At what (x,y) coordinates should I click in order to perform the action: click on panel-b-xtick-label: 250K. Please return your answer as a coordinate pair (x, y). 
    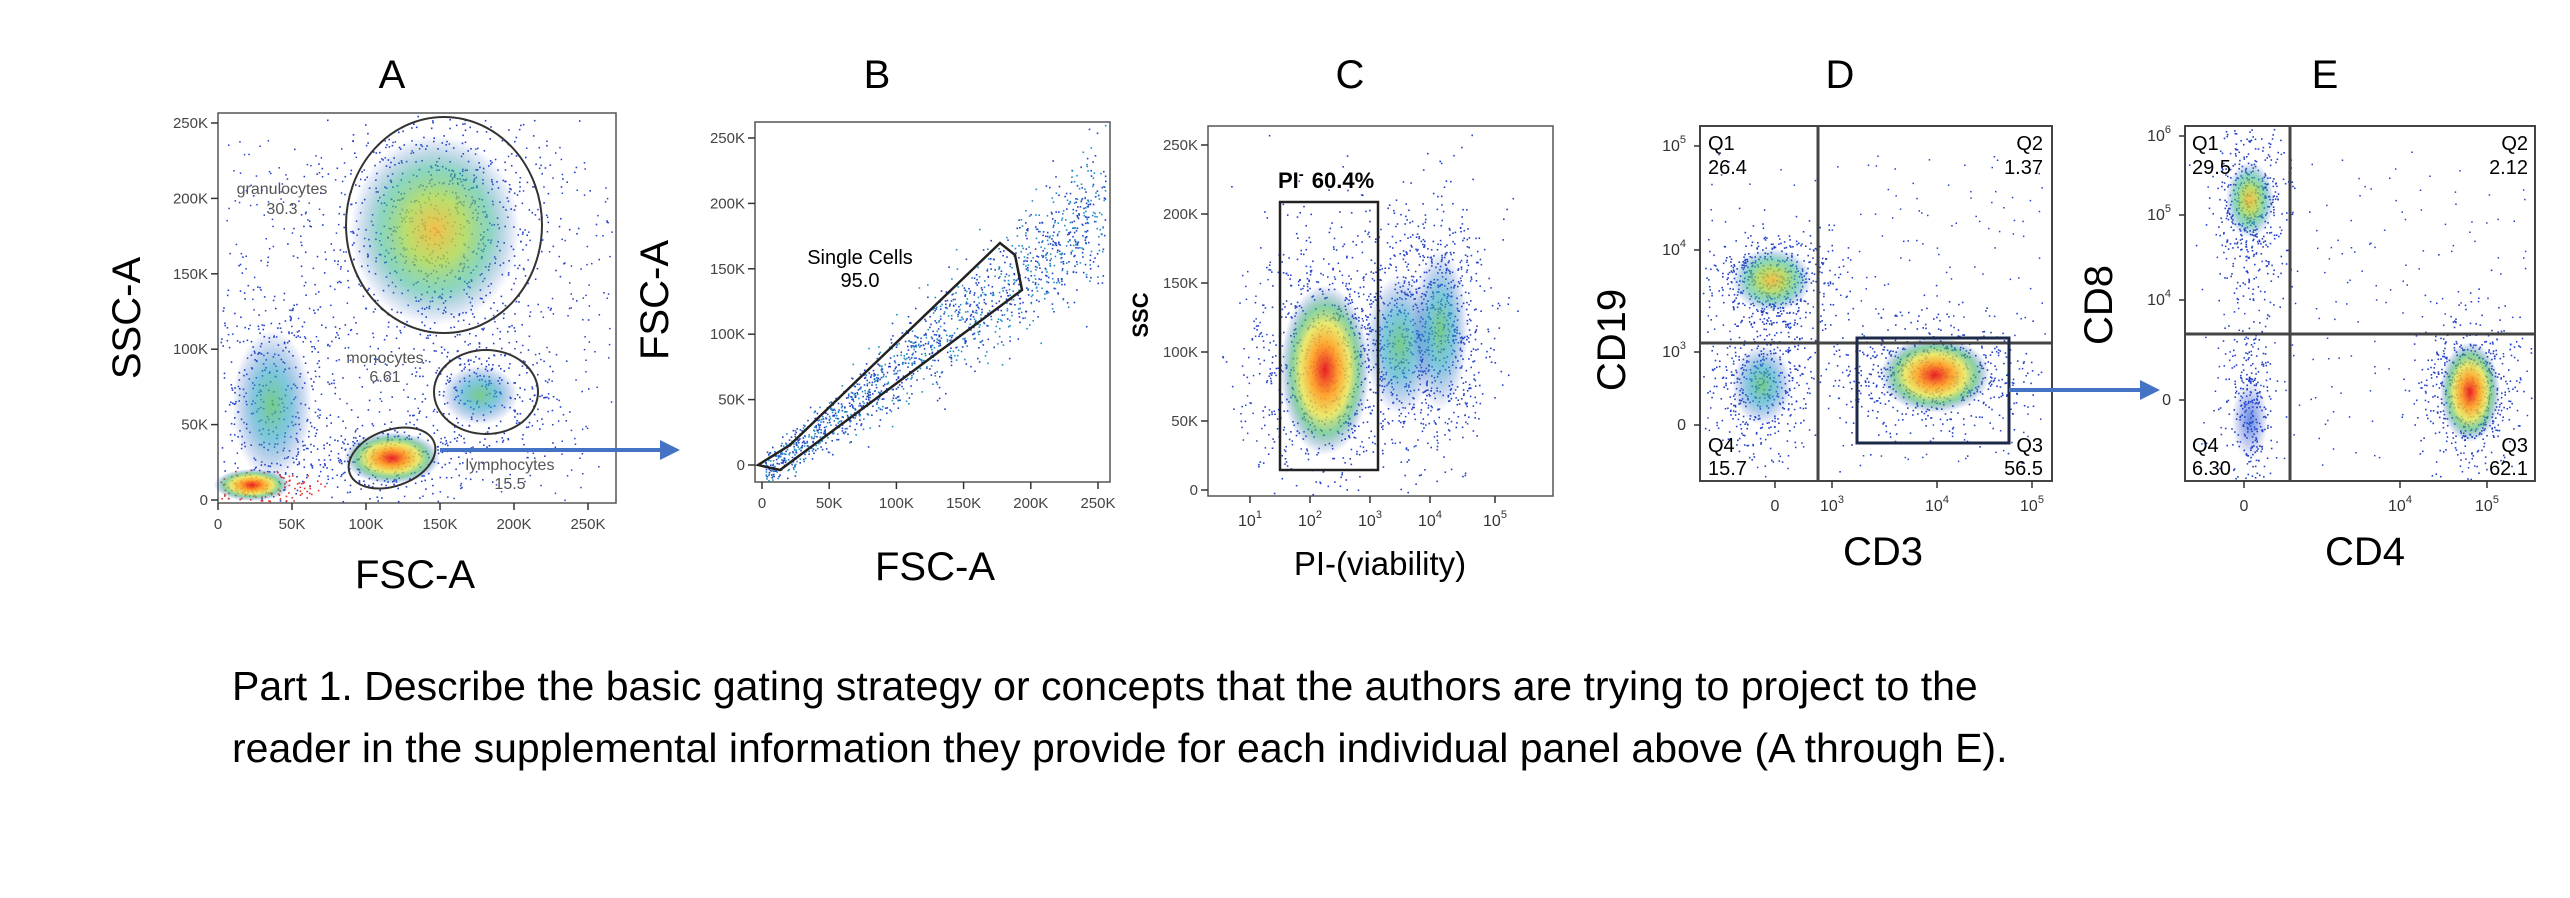
    Looking at the image, I should click on (1097, 503).